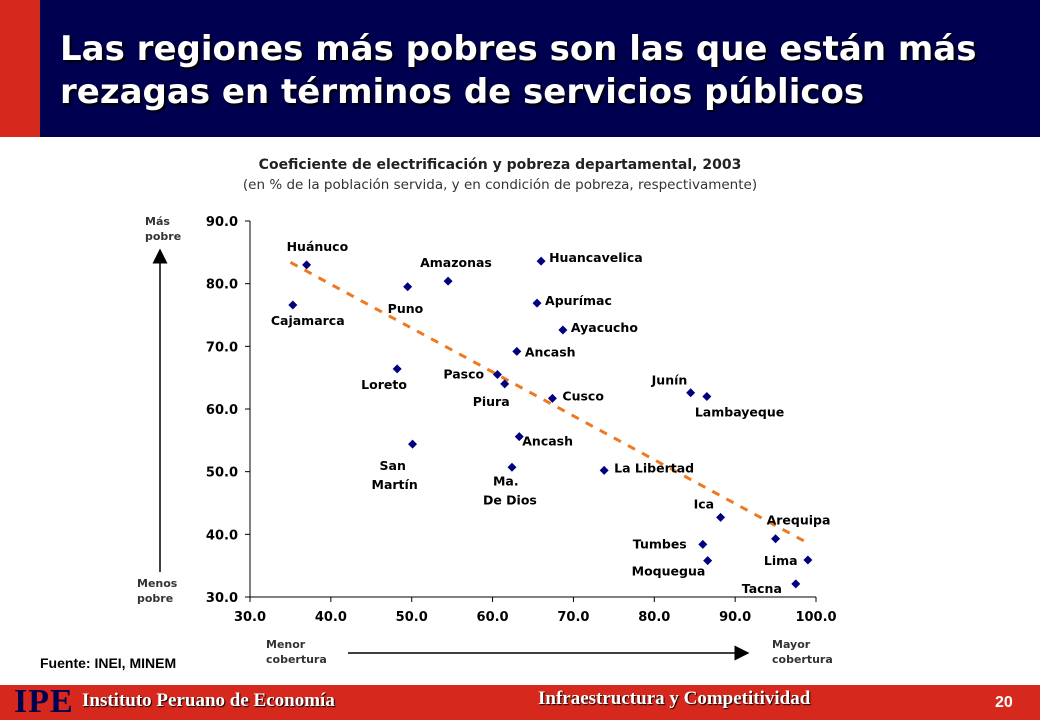  What do you see at coordinates (604, 327) in the screenshot?
I see `data-point-label: Ayacucho` at bounding box center [604, 327].